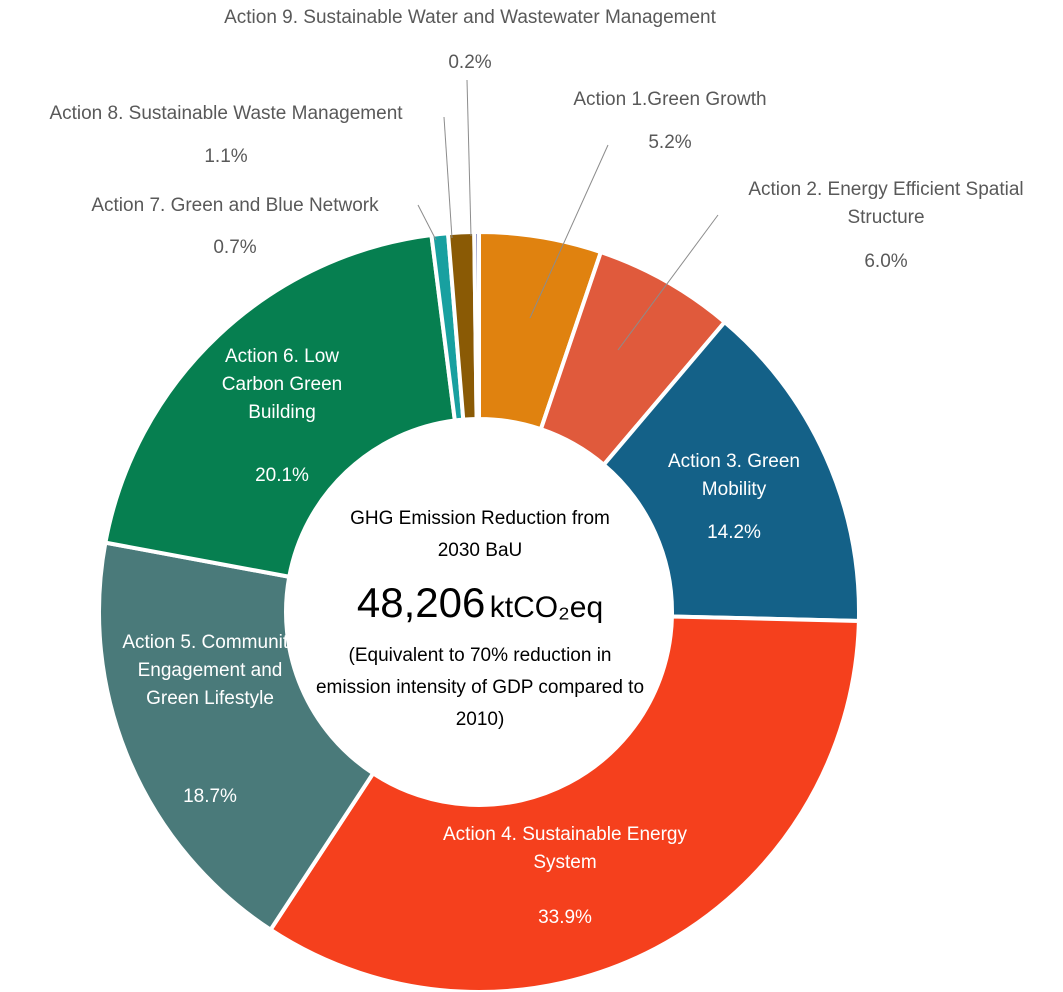 The width and height of the screenshot is (1063, 992). I want to click on segment-label: Action 4. Sustainable Energy System, so click(565, 848).